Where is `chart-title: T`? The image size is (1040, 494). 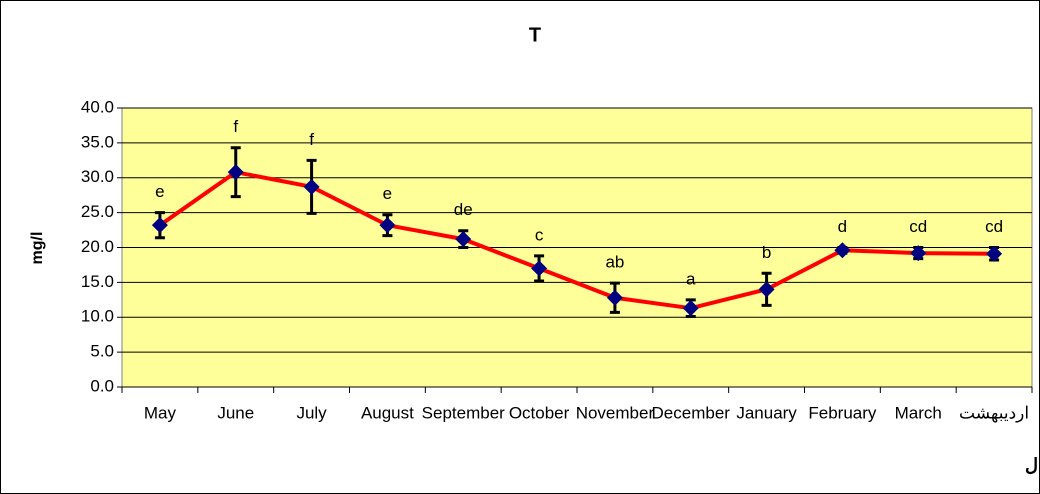
chart-title: T is located at coordinates (535, 35).